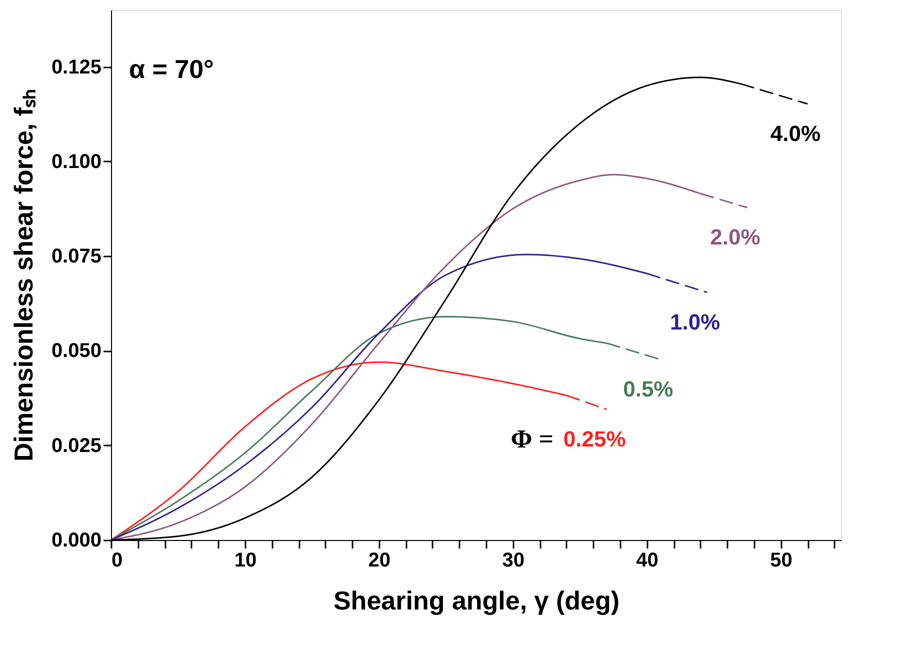 The height and width of the screenshot is (667, 912). What do you see at coordinates (171, 69) in the screenshot?
I see `annotation: α = 70°` at bounding box center [171, 69].